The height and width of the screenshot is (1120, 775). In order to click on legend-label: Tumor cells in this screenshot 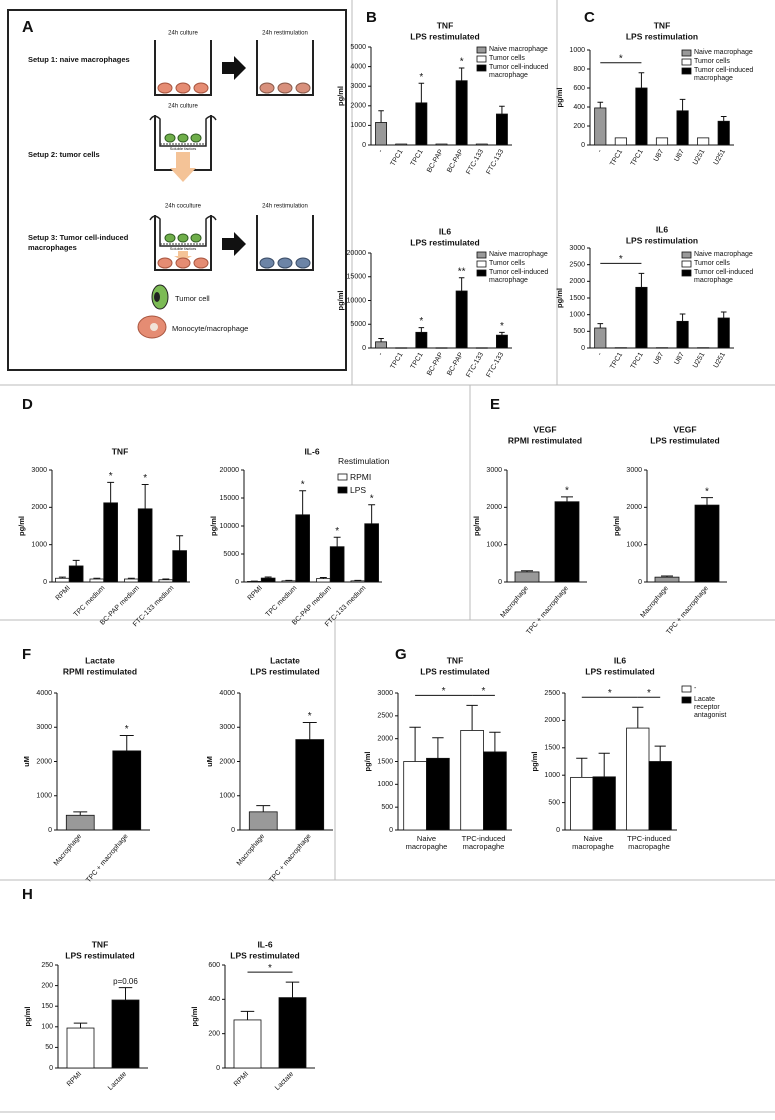, I will do `click(712, 61)`.